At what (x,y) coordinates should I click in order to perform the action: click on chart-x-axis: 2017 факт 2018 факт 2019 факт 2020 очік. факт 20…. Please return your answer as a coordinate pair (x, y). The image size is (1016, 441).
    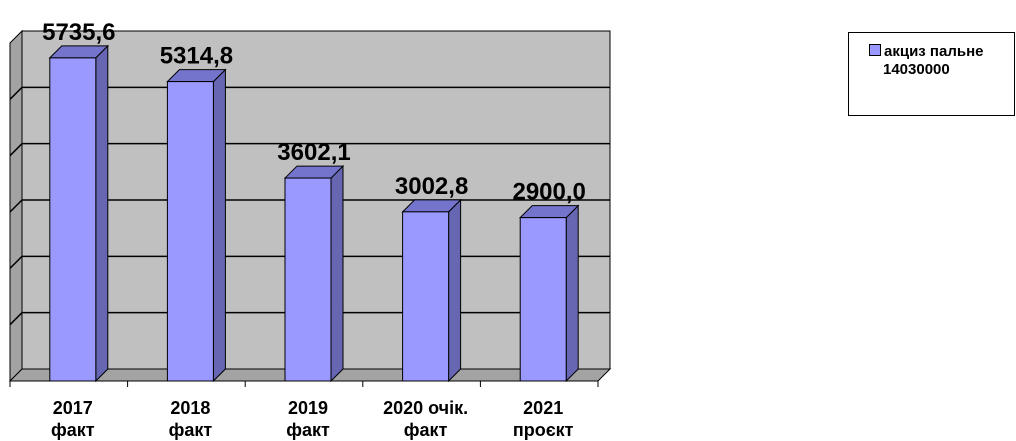
    Looking at the image, I should click on (304, 410).